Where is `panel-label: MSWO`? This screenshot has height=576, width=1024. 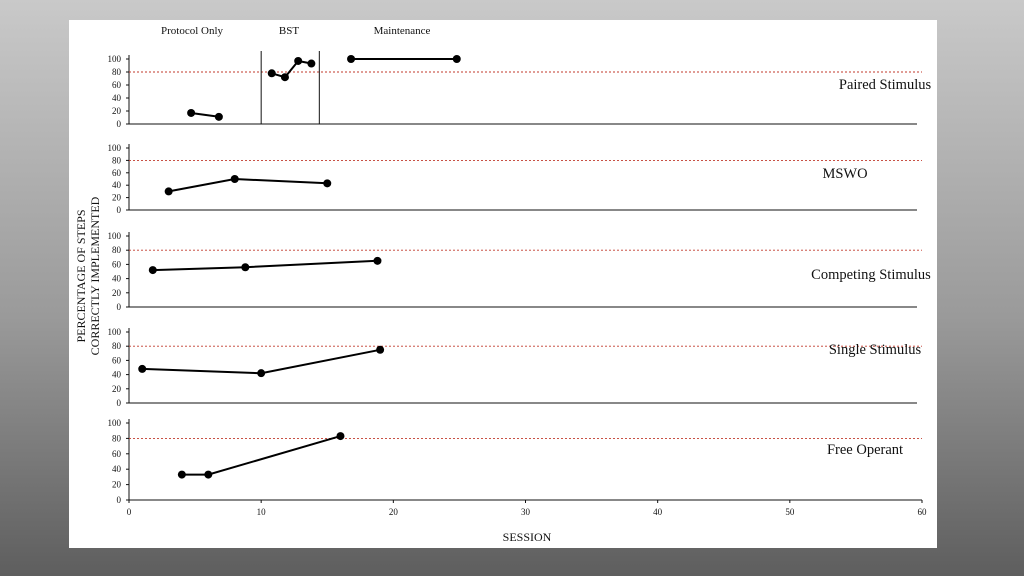 panel-label: MSWO is located at coordinates (844, 174).